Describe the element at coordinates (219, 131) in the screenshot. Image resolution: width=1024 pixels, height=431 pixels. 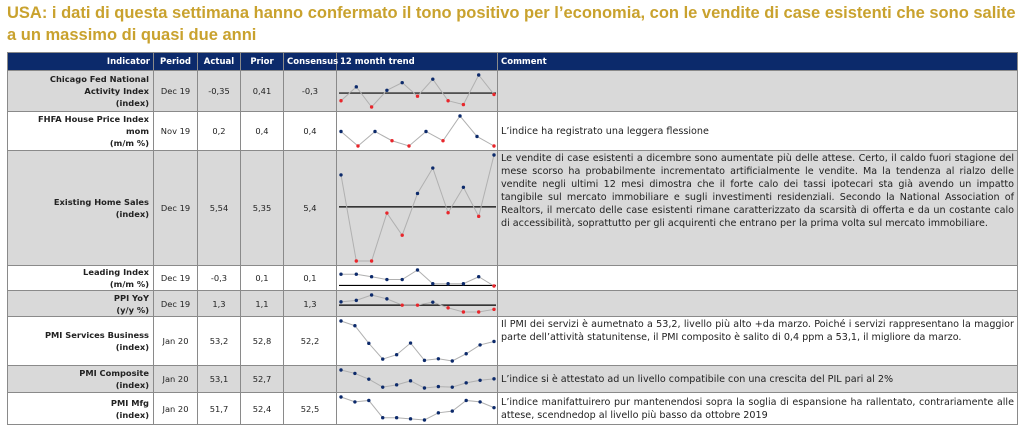
I see `actual-cell: 0,2` at that location.